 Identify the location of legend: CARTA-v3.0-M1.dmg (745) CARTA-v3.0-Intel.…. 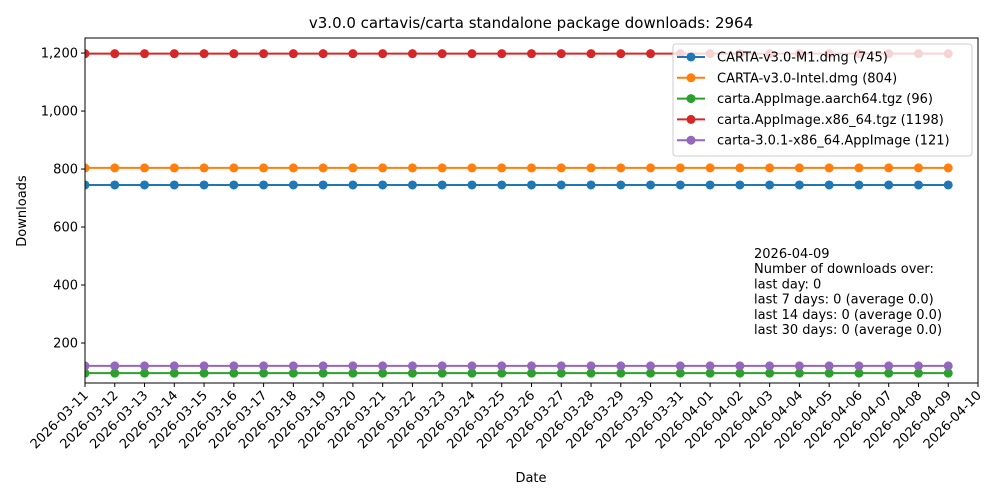
(822, 100).